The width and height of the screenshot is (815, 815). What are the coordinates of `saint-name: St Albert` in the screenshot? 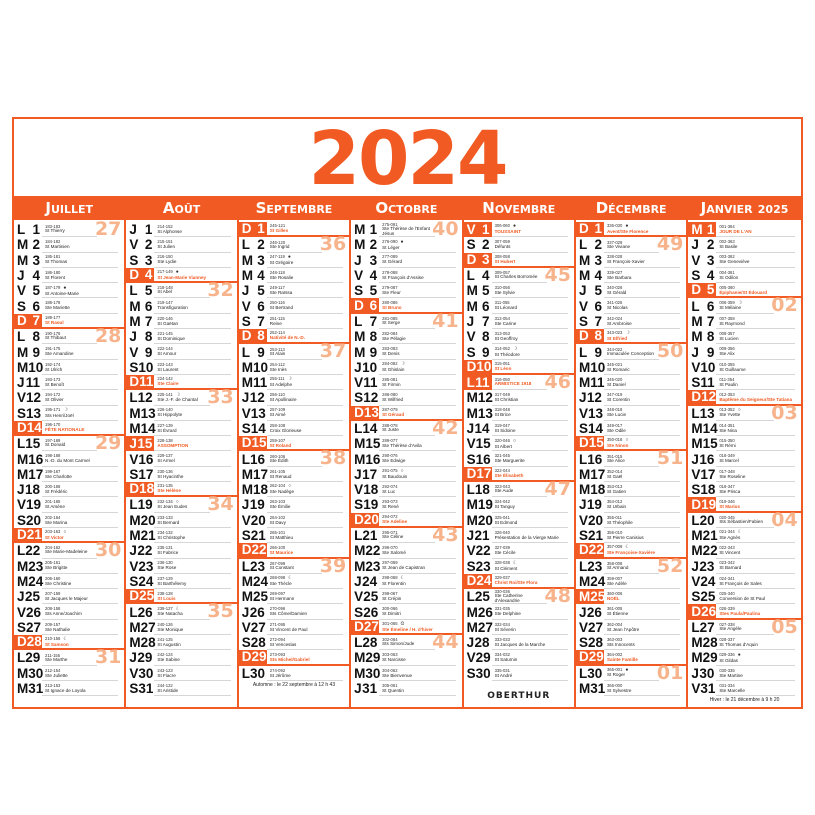 It's located at (503, 446).